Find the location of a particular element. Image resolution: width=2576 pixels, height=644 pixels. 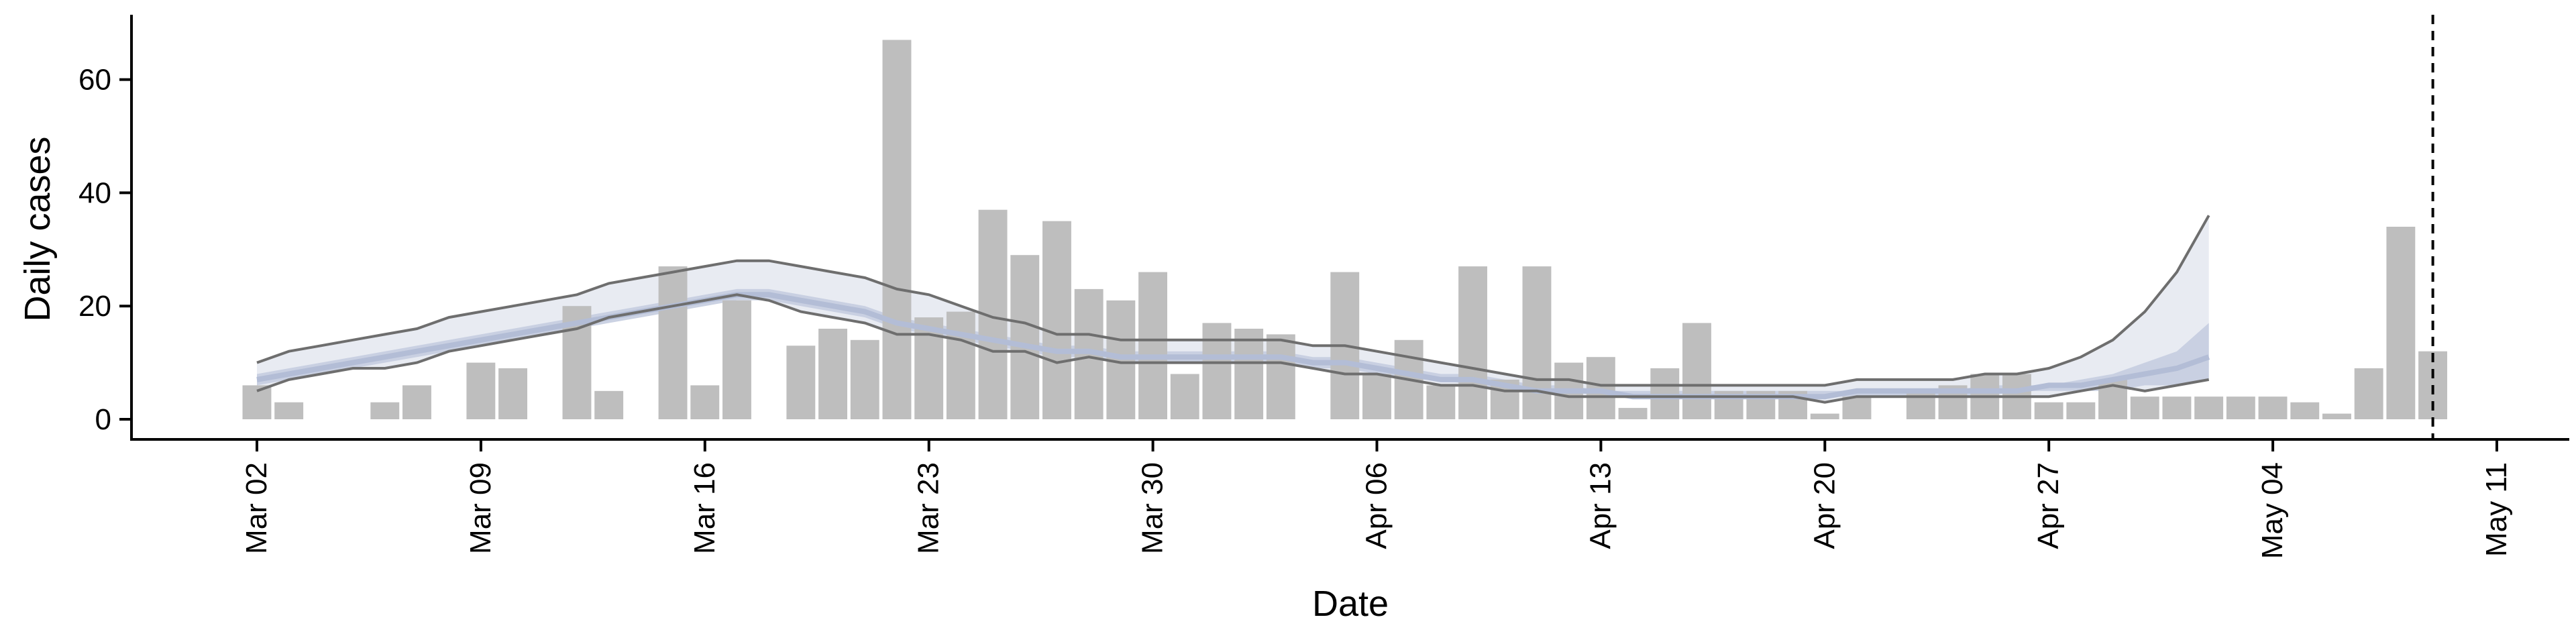

median-line is located at coordinates (1233, 346).